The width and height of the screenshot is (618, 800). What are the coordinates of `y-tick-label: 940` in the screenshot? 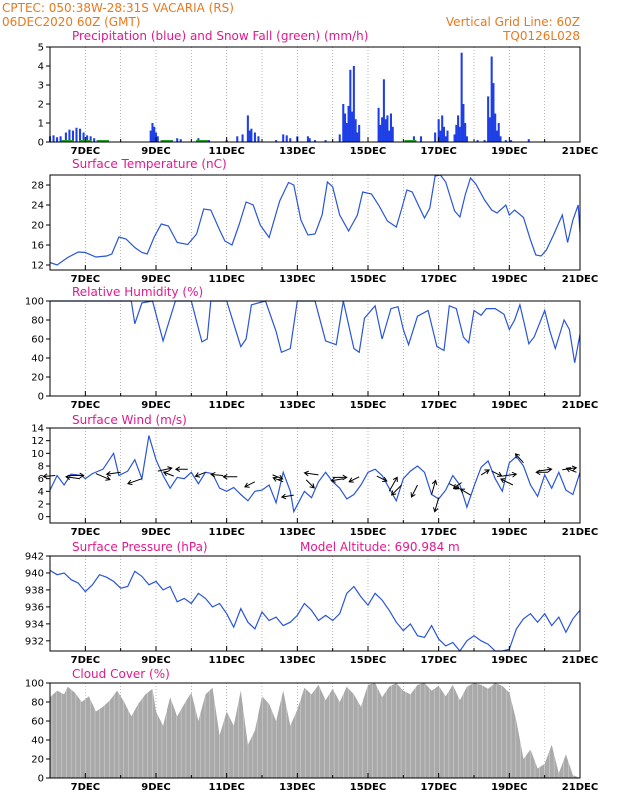 It's located at (34, 573).